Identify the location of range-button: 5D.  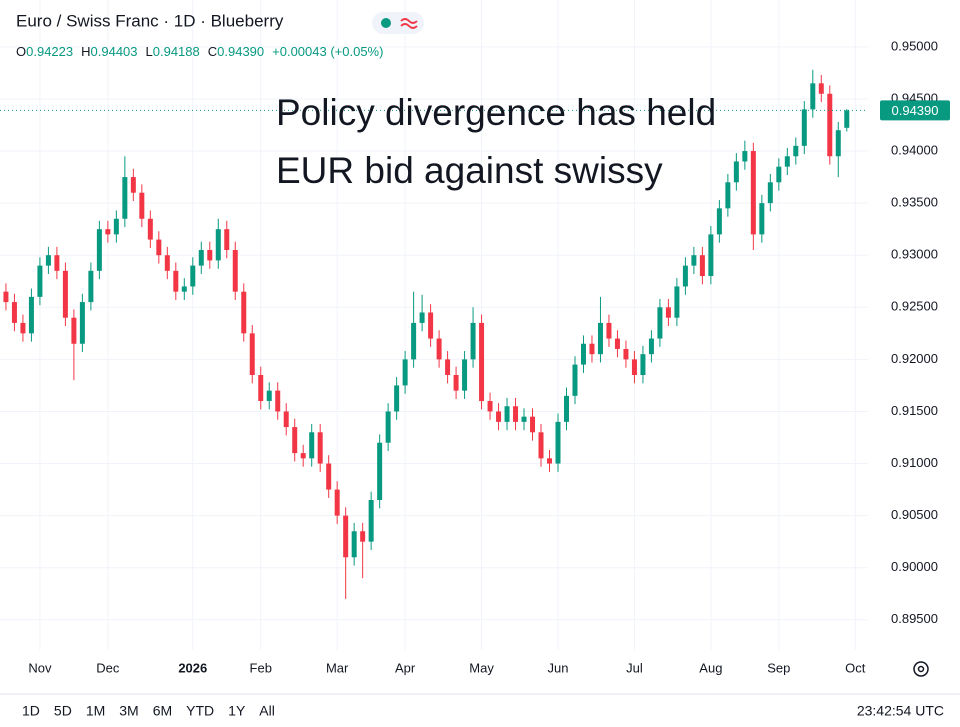
(63, 711).